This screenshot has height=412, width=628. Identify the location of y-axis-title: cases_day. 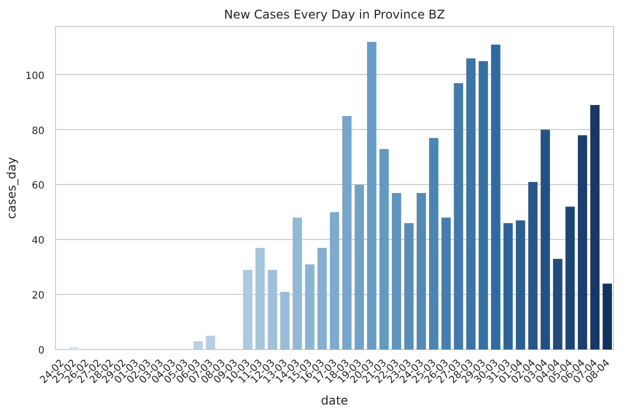
(11, 188).